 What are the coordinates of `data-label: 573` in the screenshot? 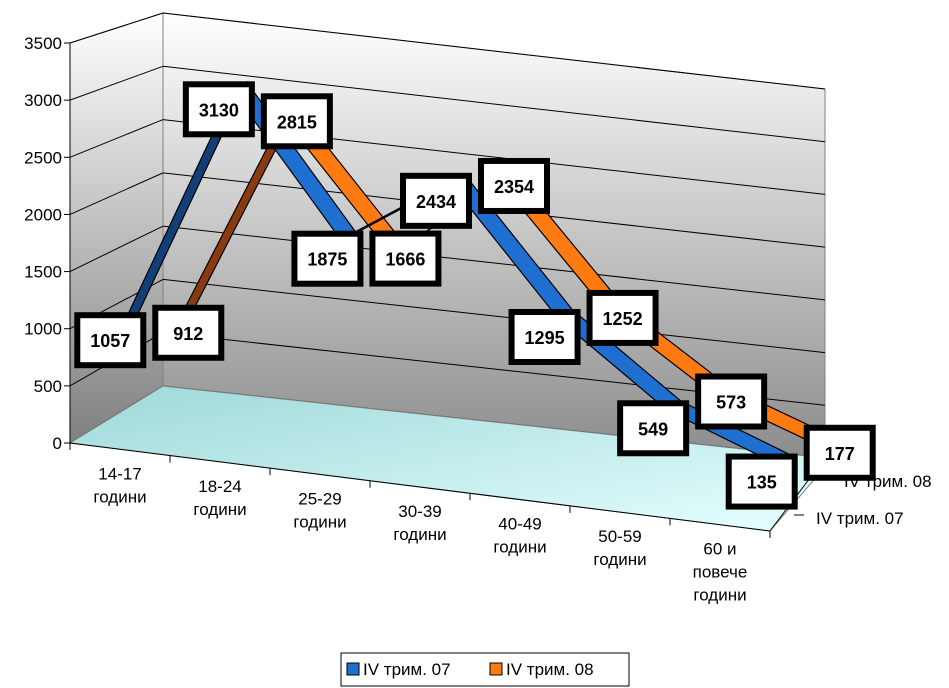 It's located at (731, 401).